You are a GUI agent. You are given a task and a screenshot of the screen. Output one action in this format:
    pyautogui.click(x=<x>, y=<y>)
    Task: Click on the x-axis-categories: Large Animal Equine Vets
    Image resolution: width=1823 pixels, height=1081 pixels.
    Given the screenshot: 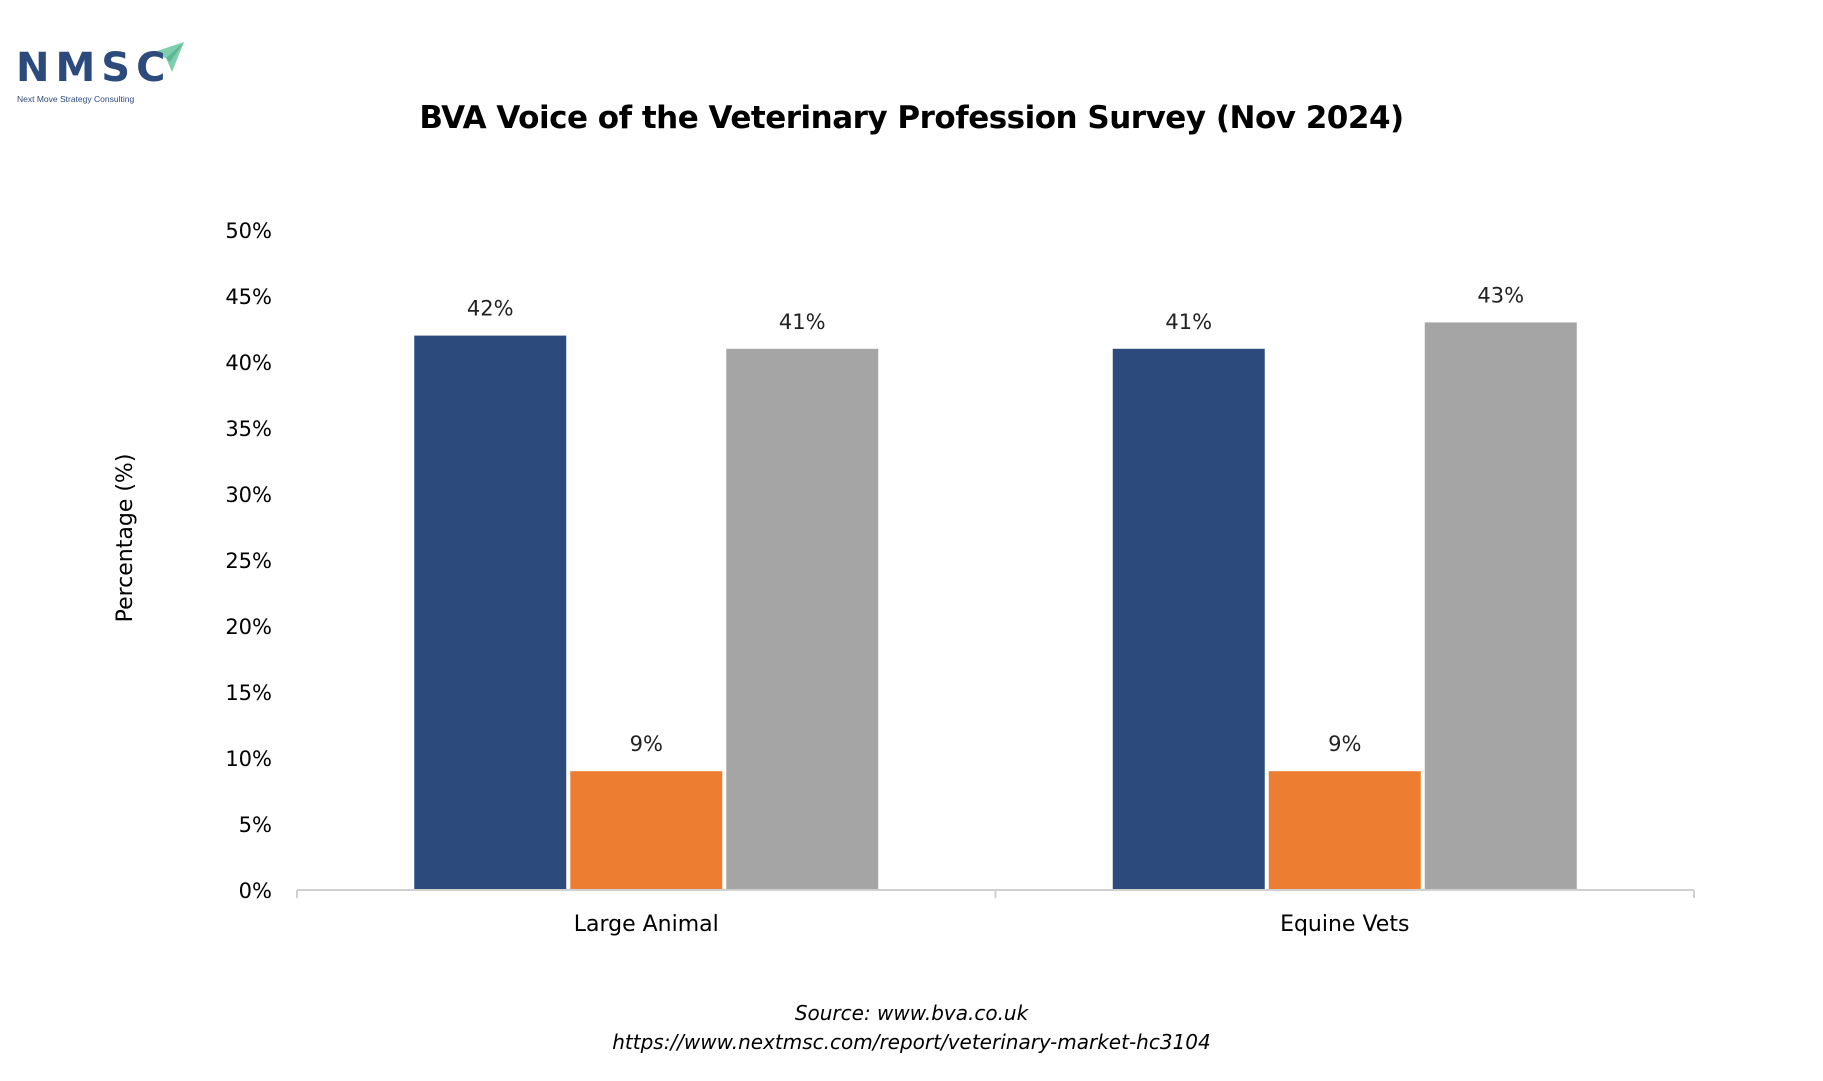 What is the action you would take?
    pyautogui.click(x=992, y=924)
    